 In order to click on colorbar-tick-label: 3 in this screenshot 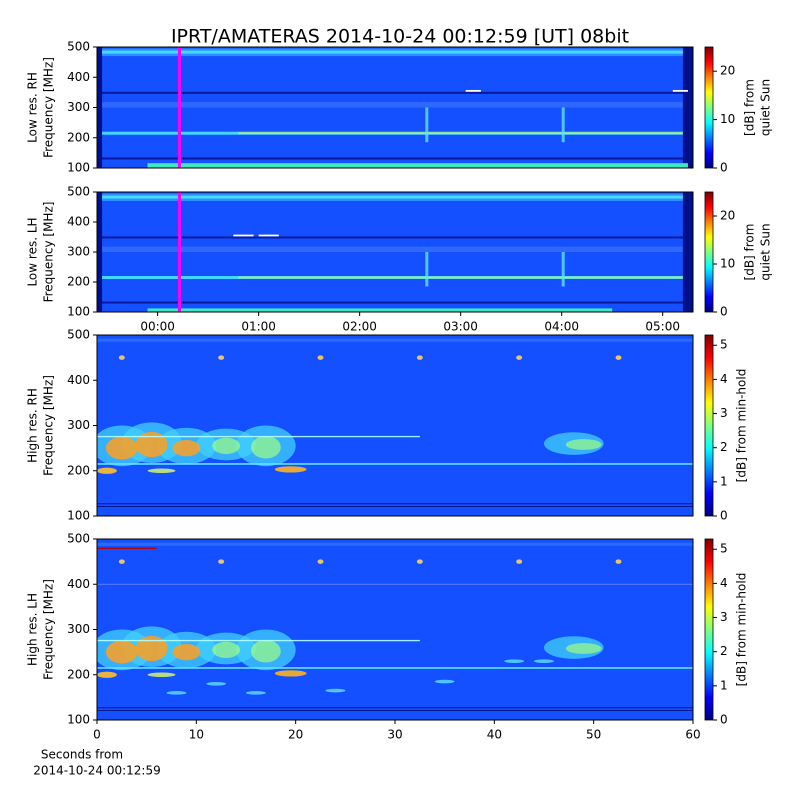, I will do `click(724, 413)`.